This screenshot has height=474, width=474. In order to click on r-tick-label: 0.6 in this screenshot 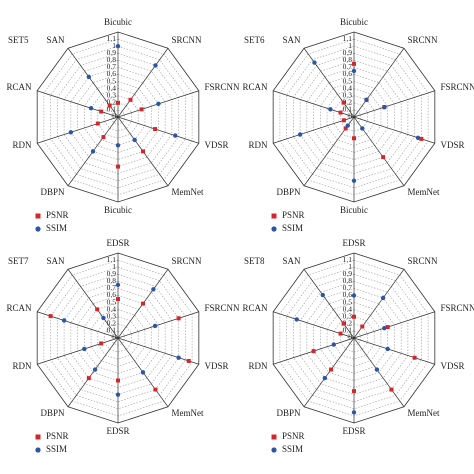, I will do `click(348, 294)`.